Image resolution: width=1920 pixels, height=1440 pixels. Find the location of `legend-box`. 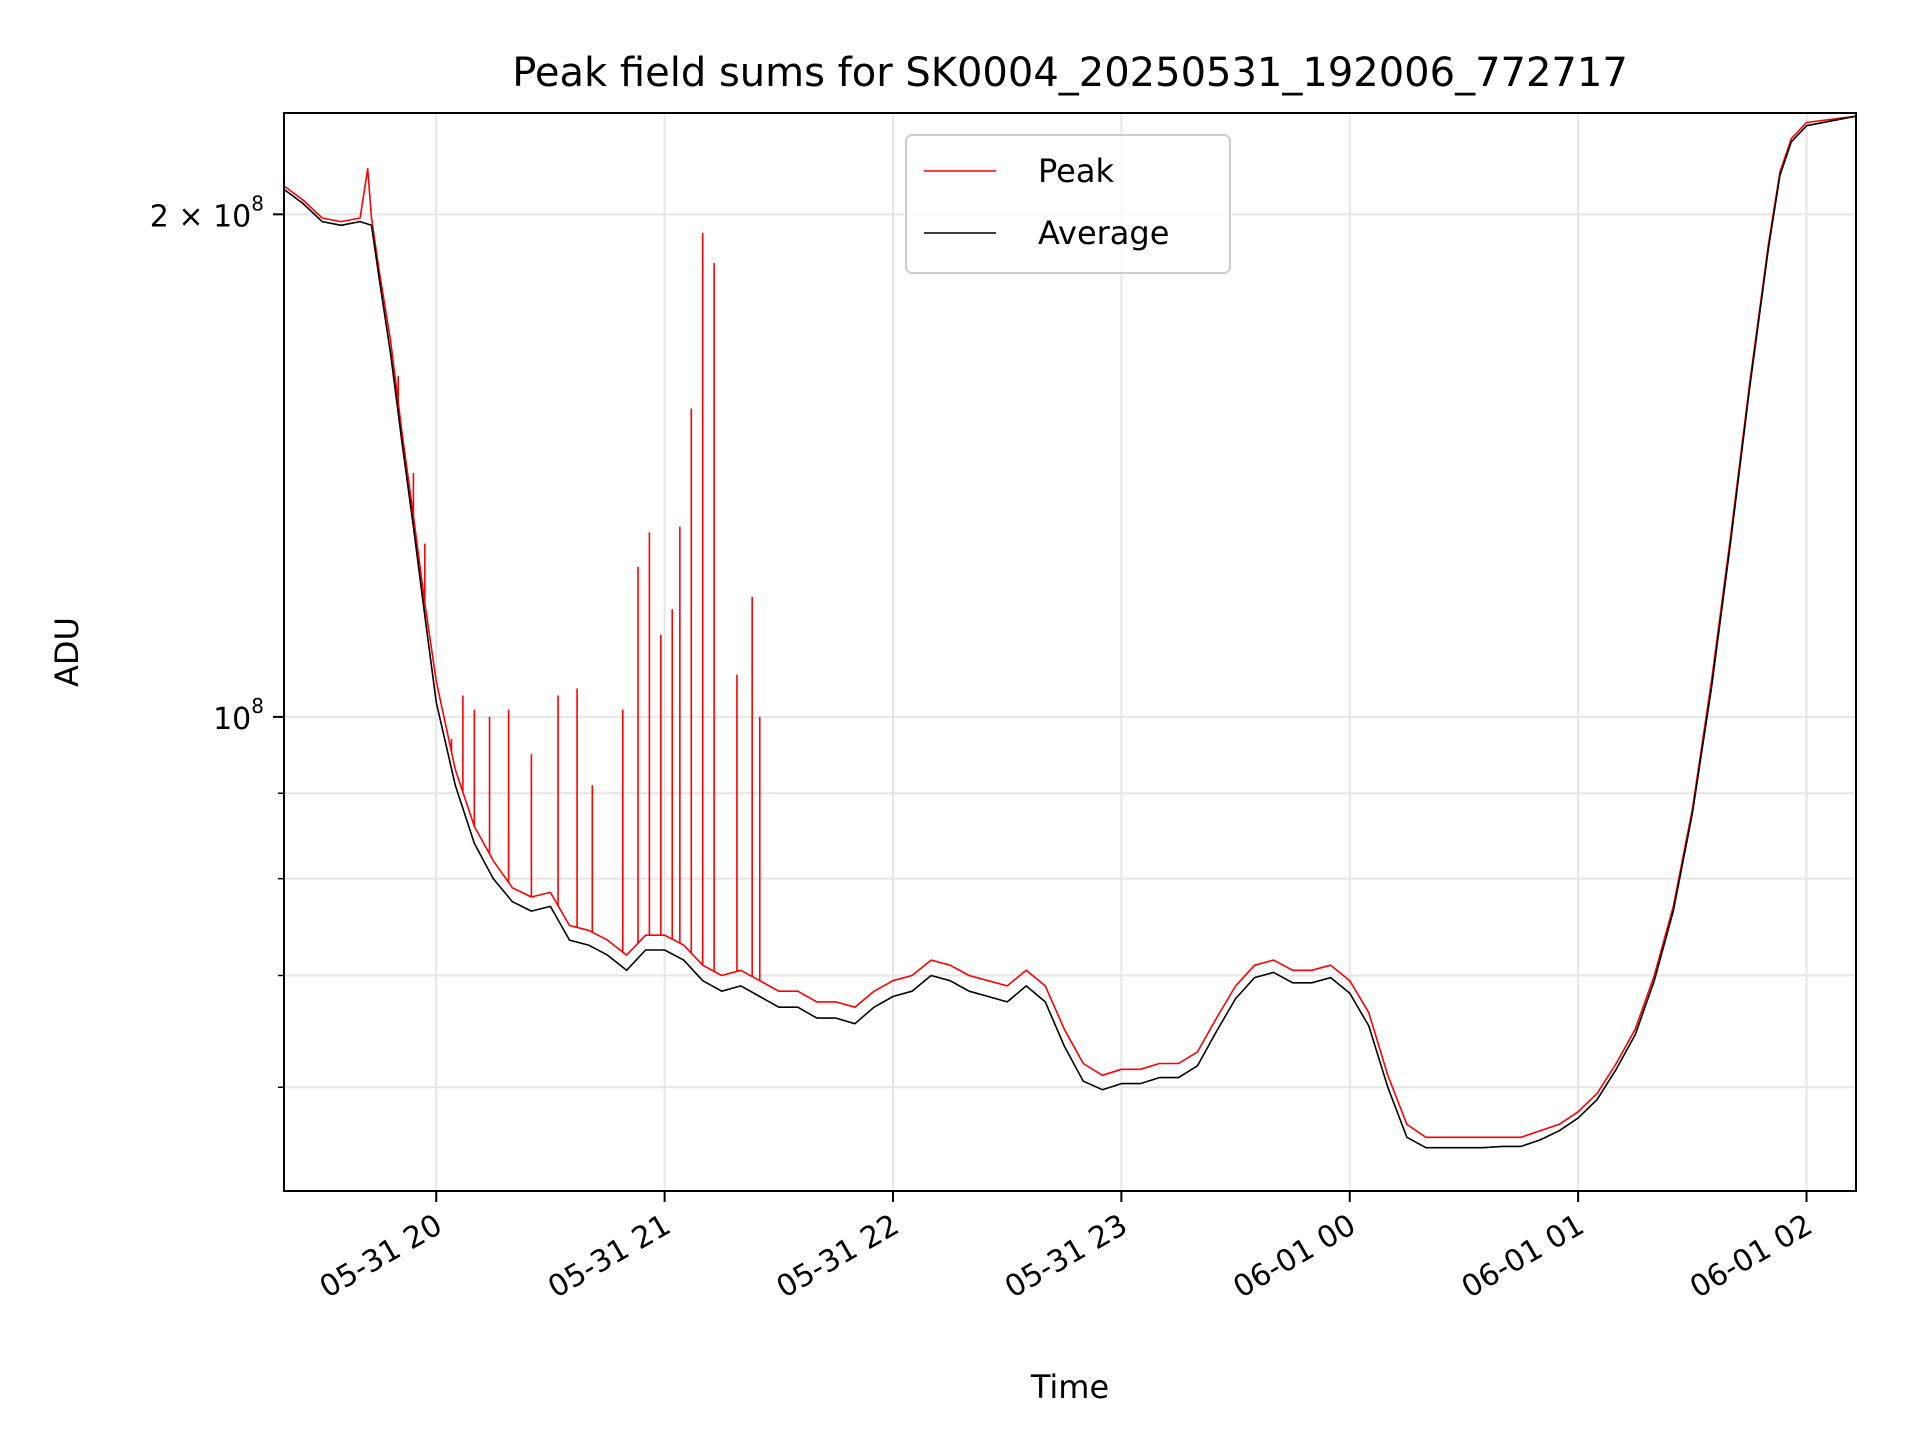

legend-box is located at coordinates (1068, 204).